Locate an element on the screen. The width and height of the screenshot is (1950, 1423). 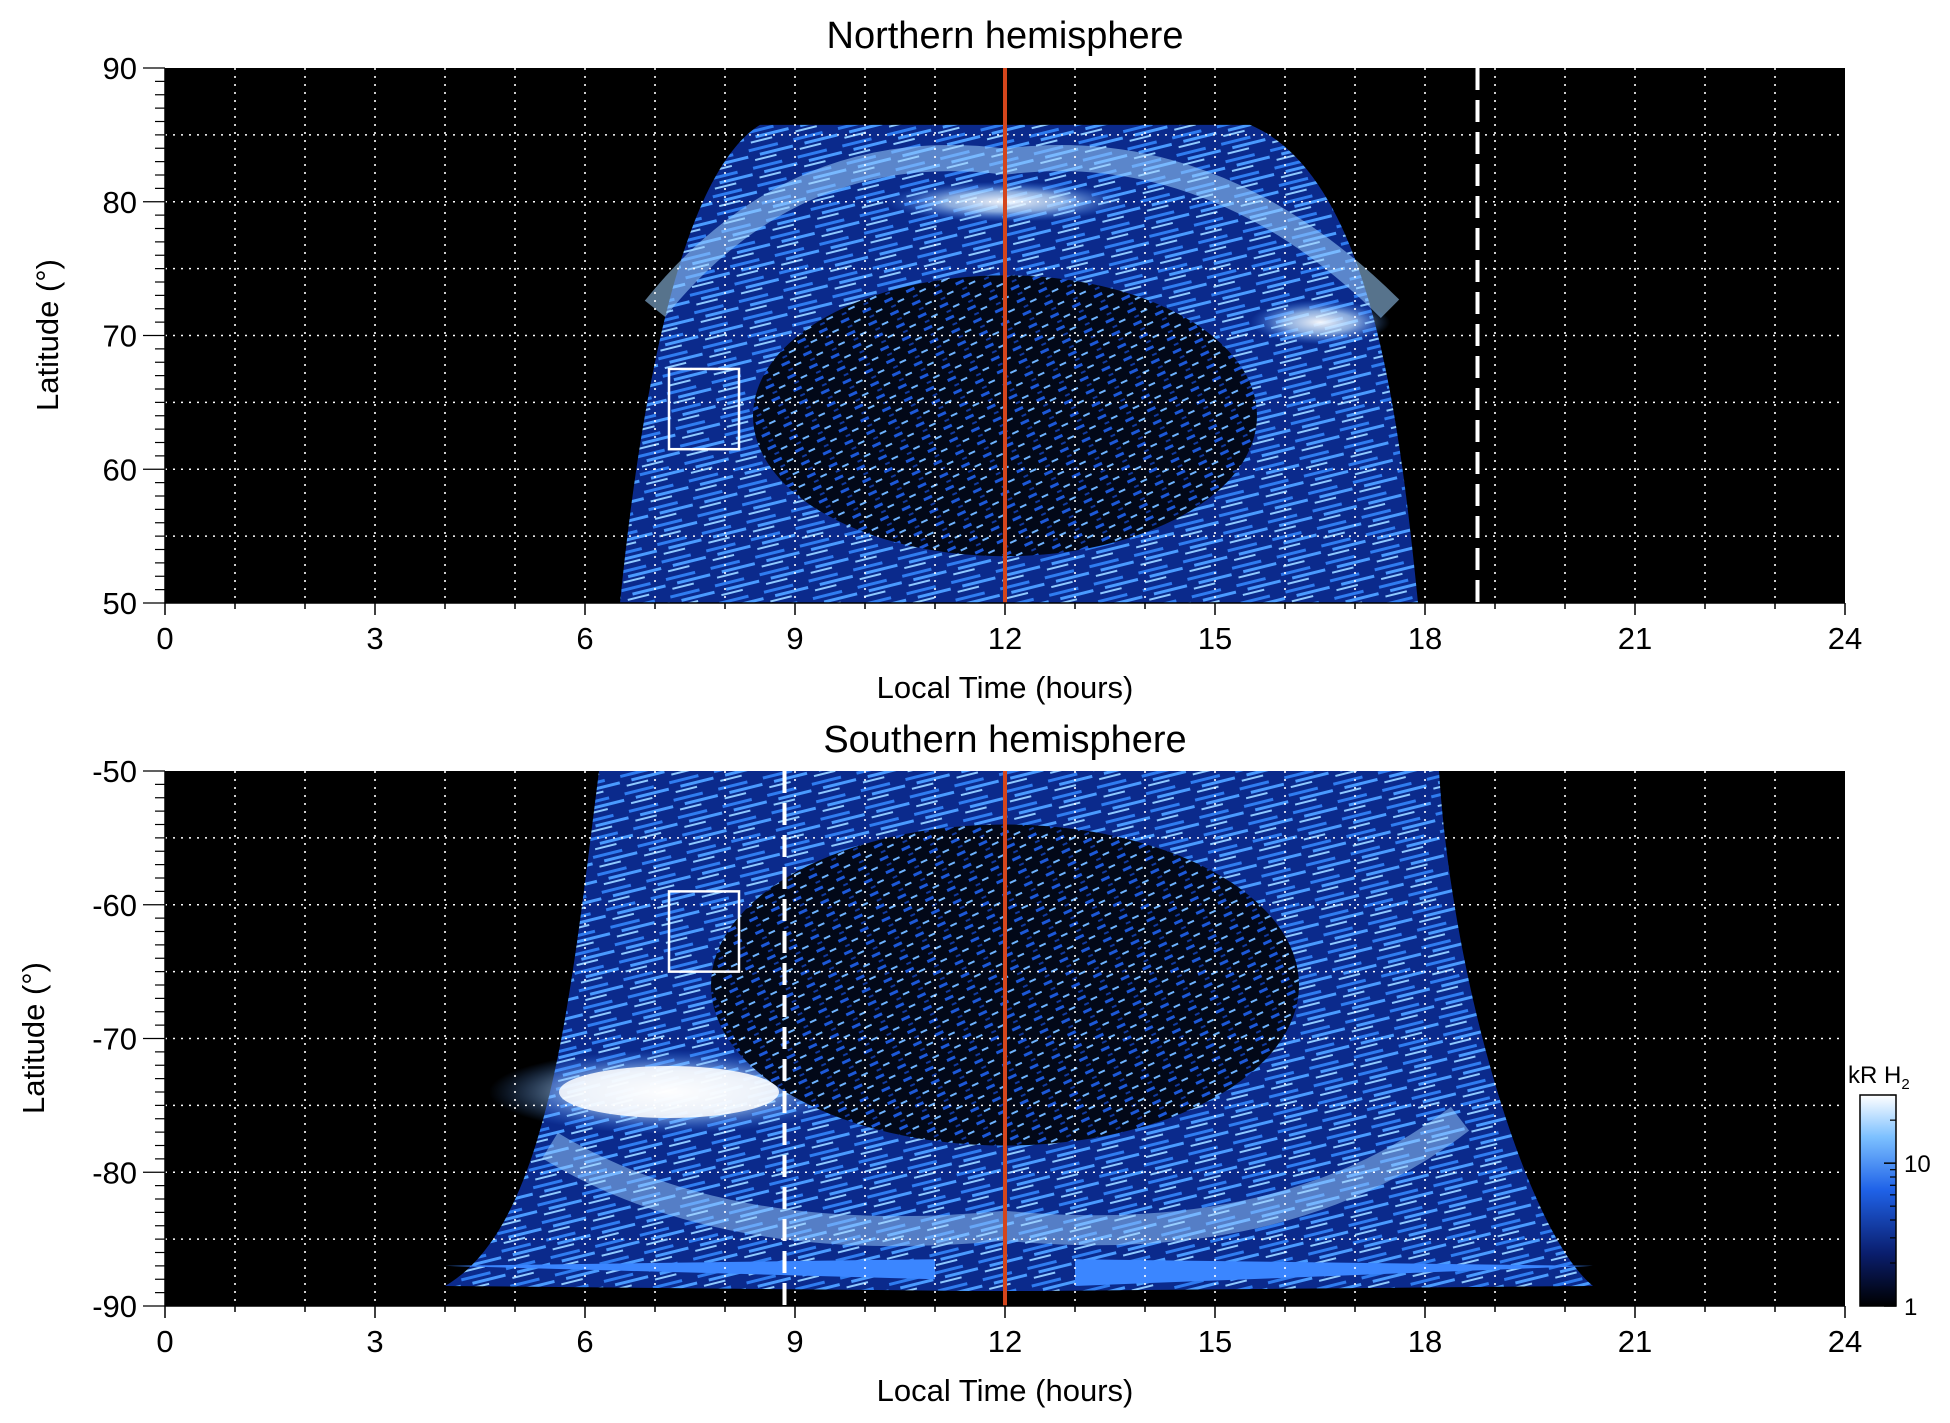
colorbar: kR H2 10 1 is located at coordinates (1889, 1191).